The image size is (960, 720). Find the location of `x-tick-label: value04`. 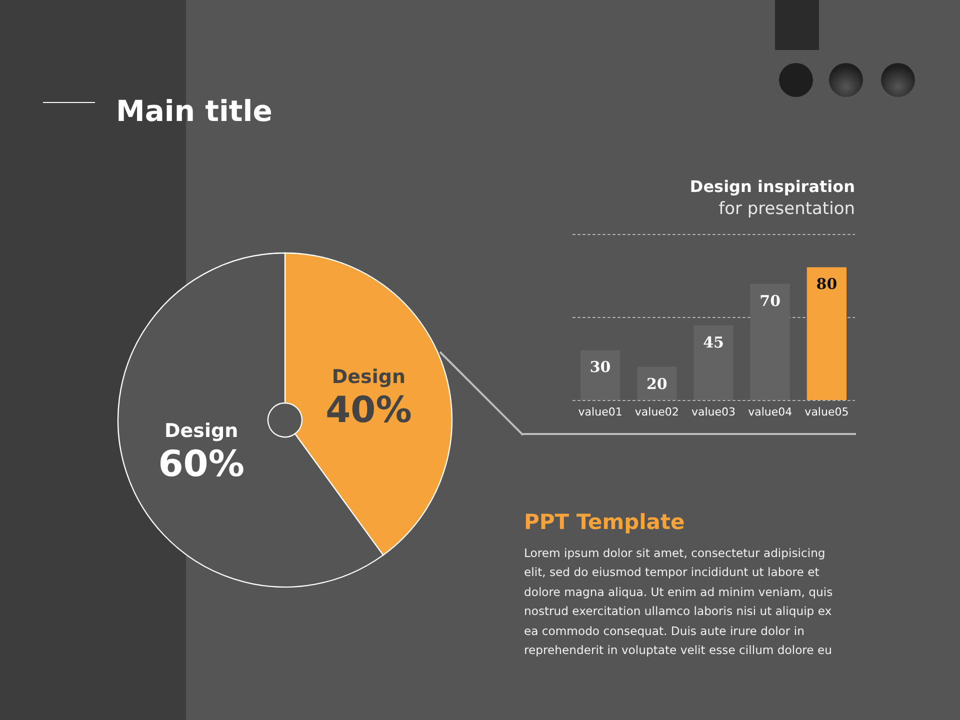

x-tick-label: value04 is located at coordinates (770, 412).